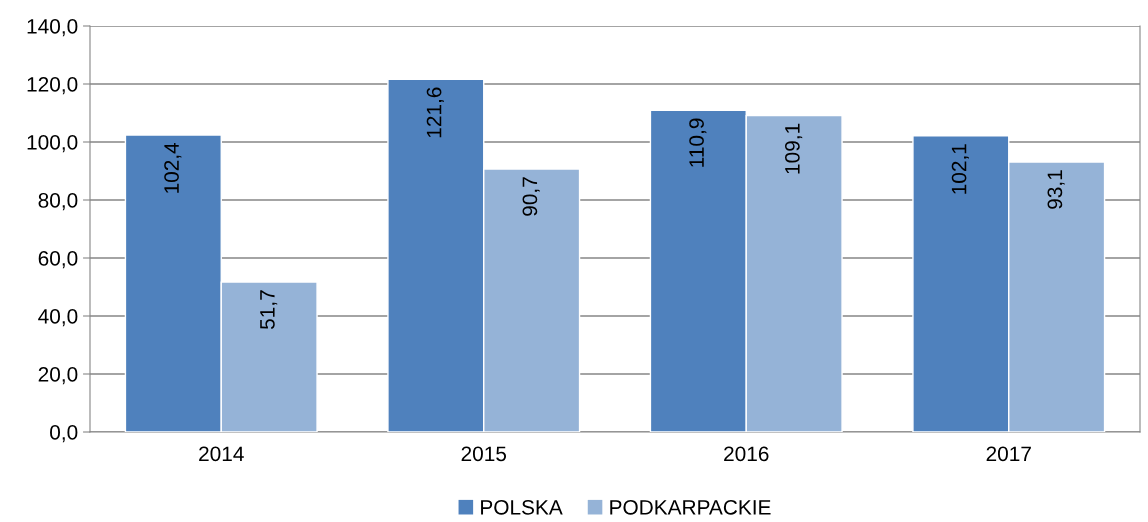 The image size is (1148, 522). I want to click on data-label: 90,7, so click(531, 196).